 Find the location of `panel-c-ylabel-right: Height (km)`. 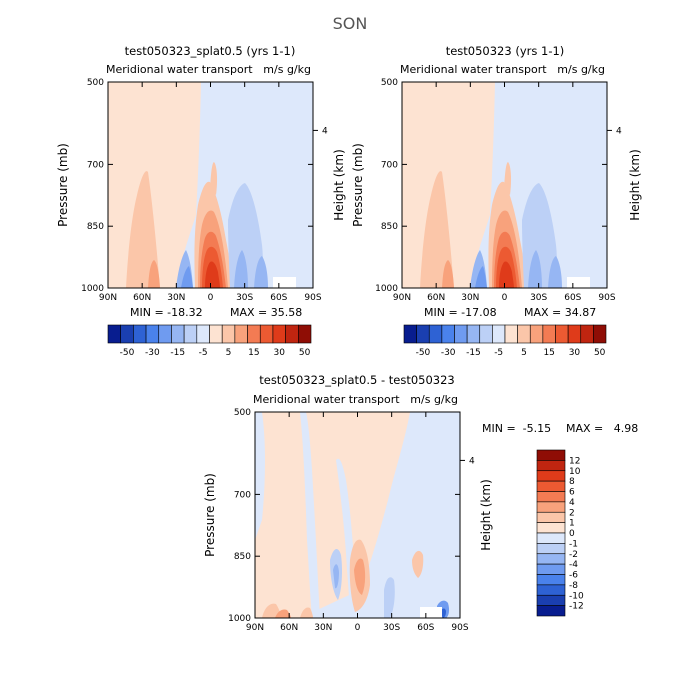

panel-c-ylabel-right: Height (km) is located at coordinates (486, 514).